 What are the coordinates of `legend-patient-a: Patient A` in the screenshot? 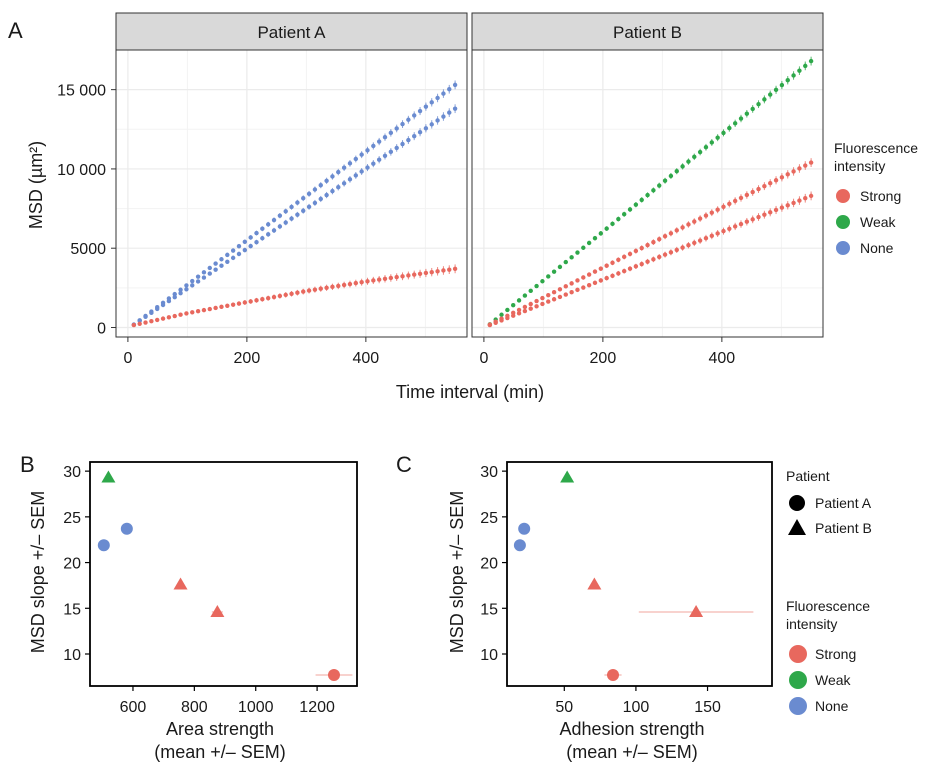 It's located at (843, 503).